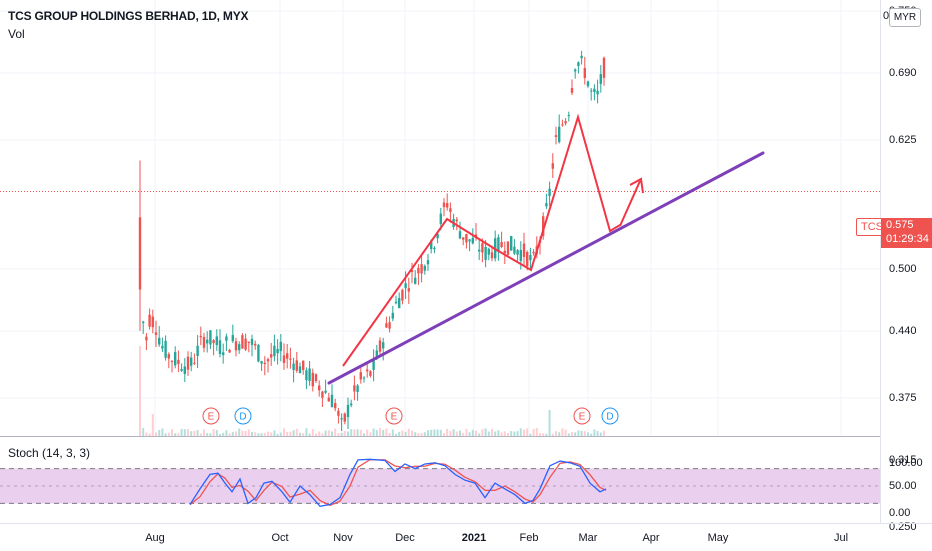  I want to click on time-tick-label: Aug, so click(155, 538).